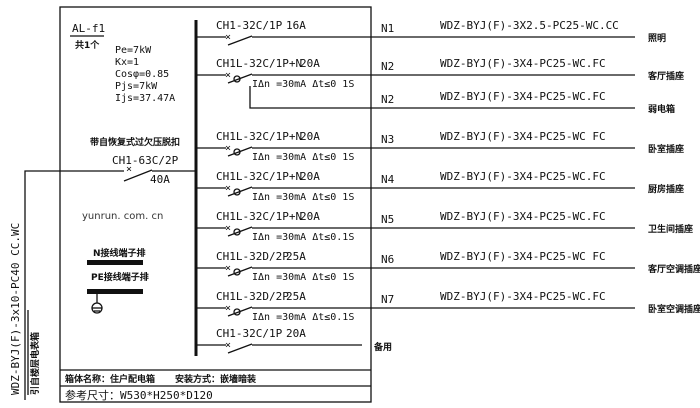 The height and width of the screenshot is (408, 700). I want to click on watermark: yunrun. com. cn, so click(122, 216).